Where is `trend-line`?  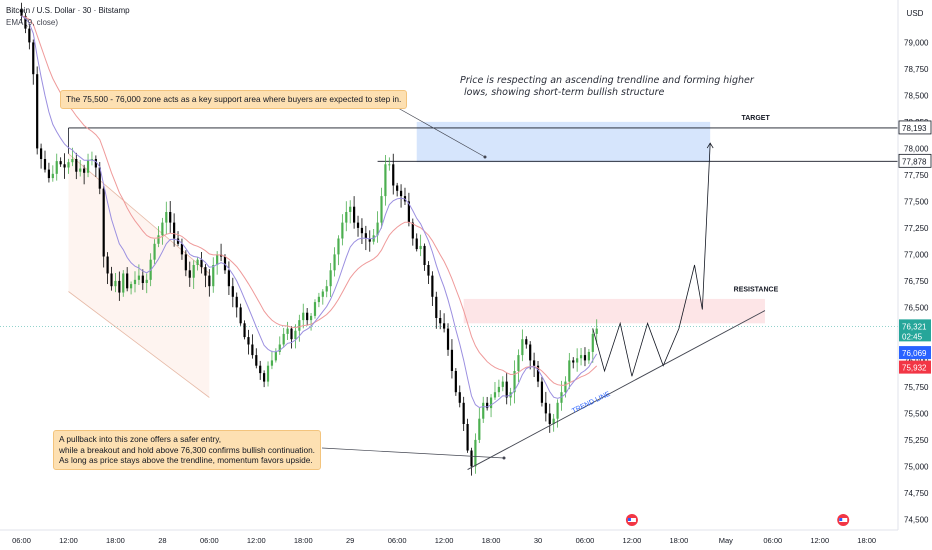
trend-line is located at coordinates (616, 390).